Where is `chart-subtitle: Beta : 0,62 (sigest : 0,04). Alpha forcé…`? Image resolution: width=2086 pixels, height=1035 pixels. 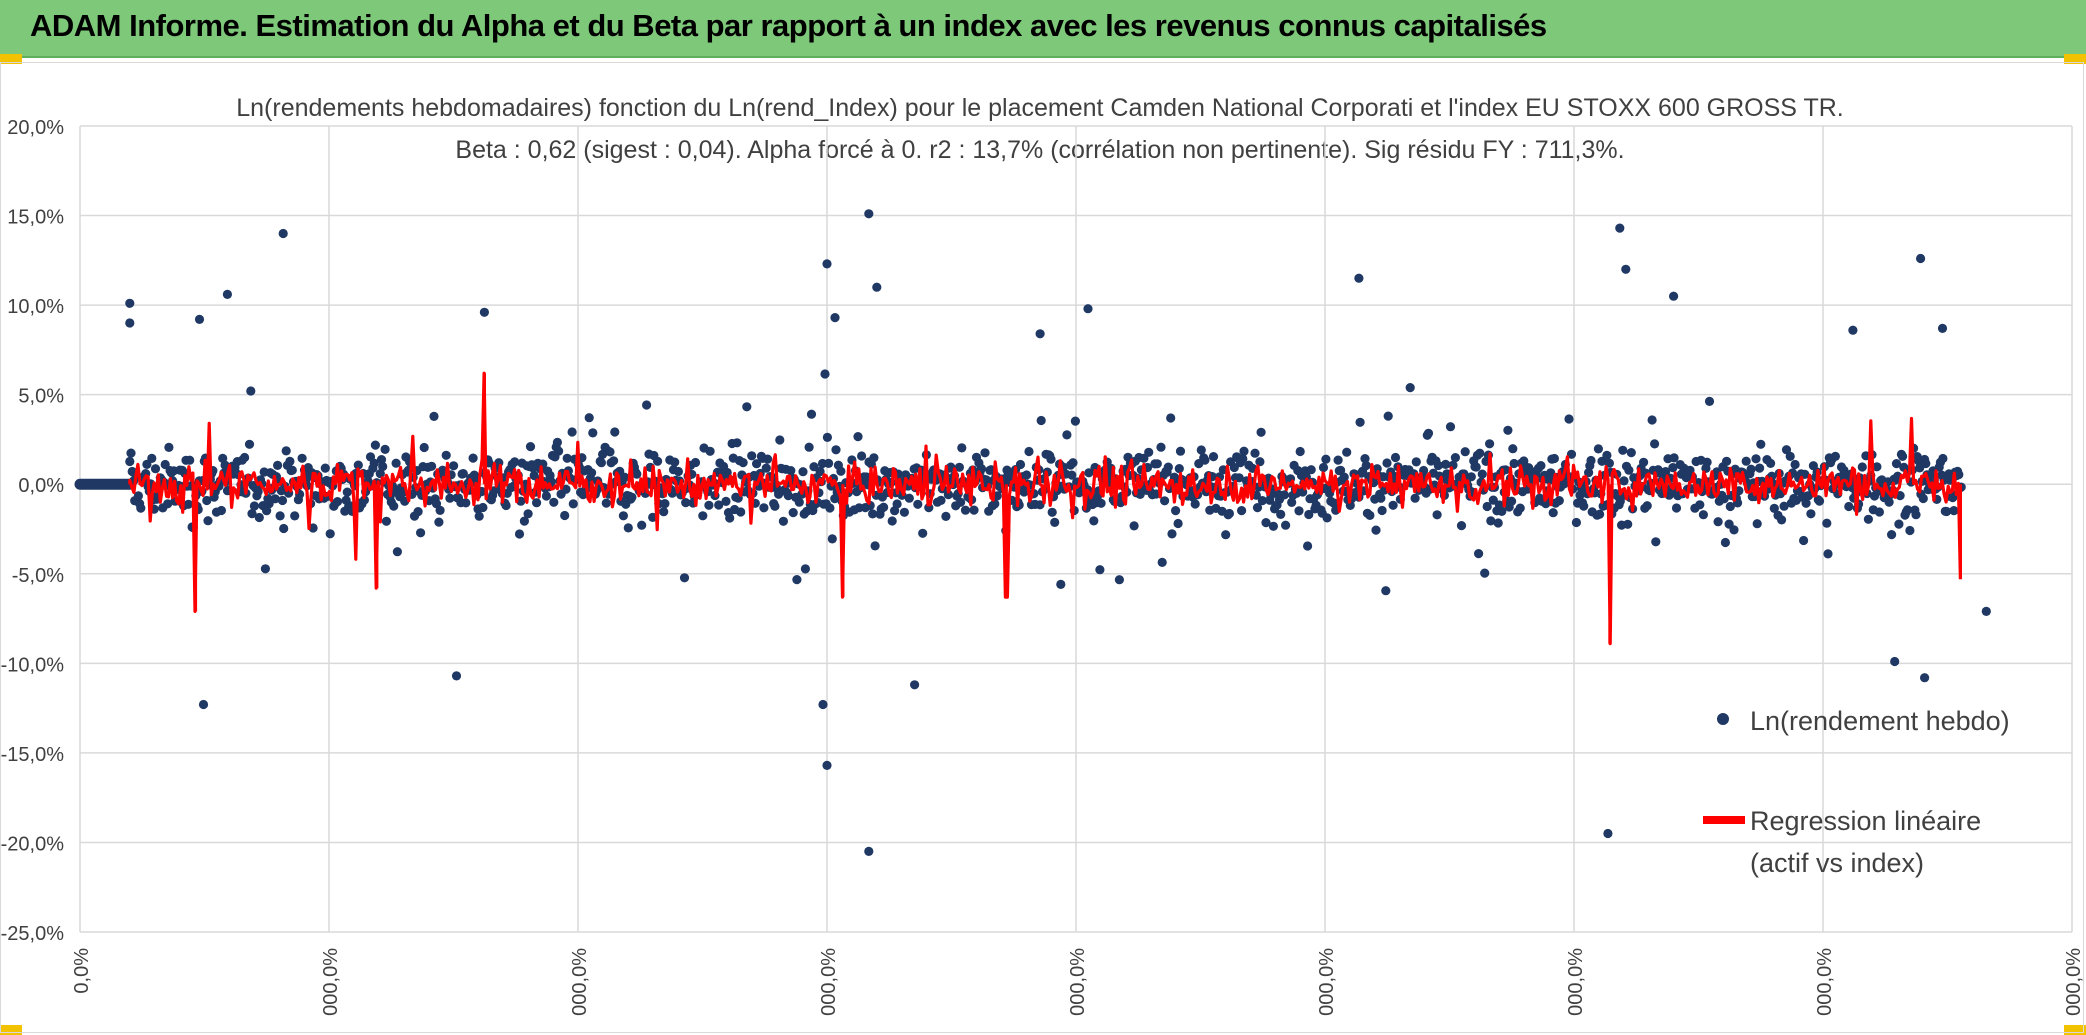
chart-subtitle: Beta : 0,62 (sigest : 0,04). Alpha forcé… is located at coordinates (1039, 150).